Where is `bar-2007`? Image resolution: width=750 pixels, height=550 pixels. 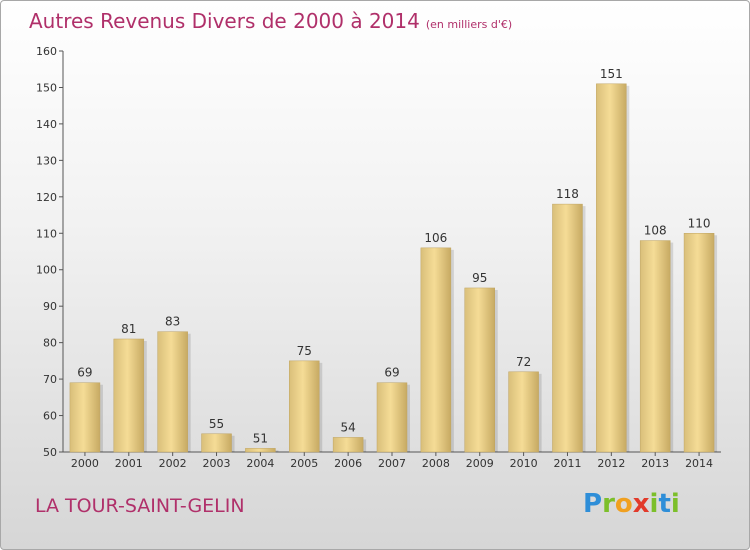
bar-2007 is located at coordinates (392, 417).